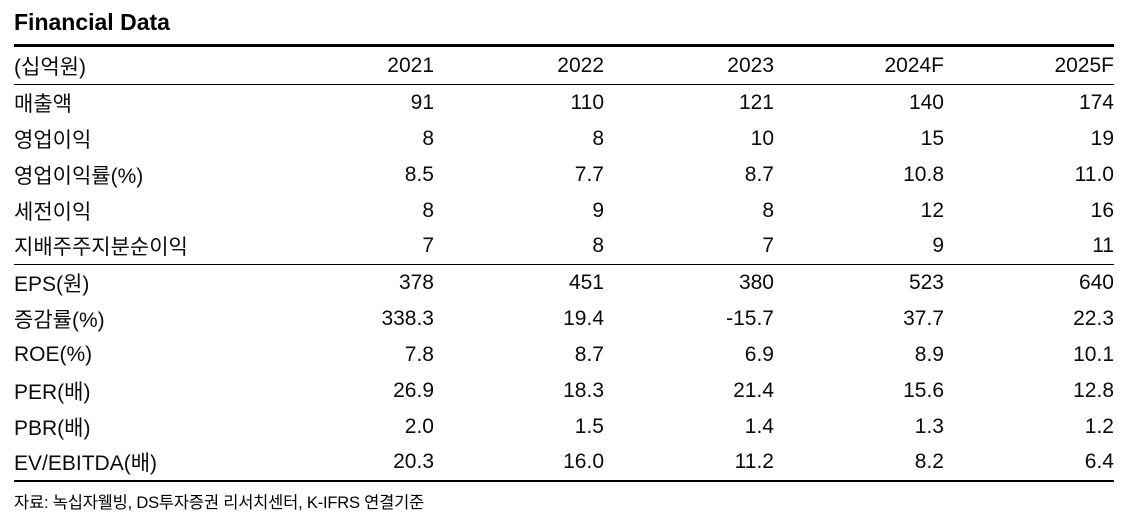 This screenshot has width=1128, height=528. Describe the element at coordinates (1093, 390) in the screenshot. I see `cell-value: 12.8` at that location.